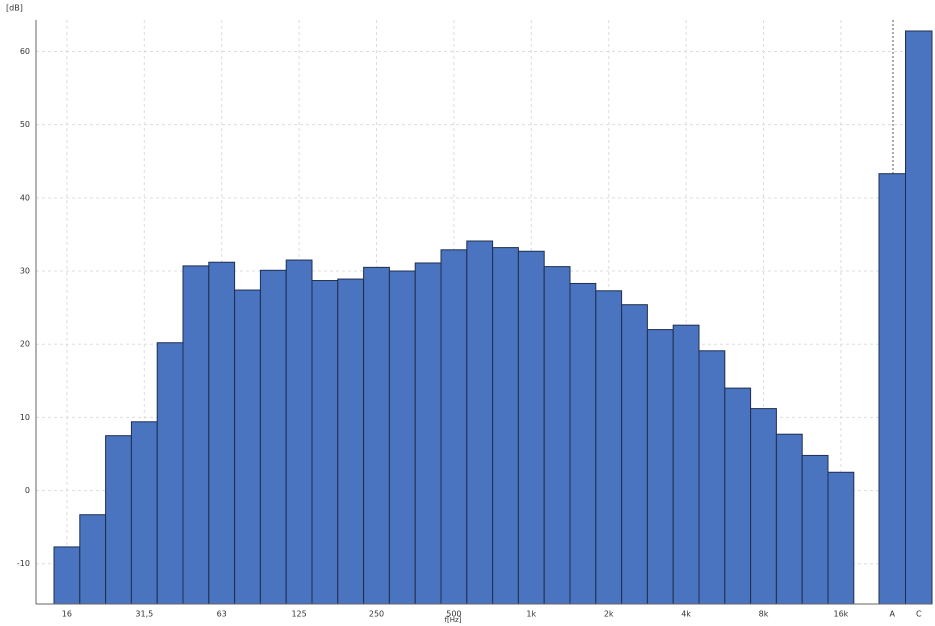 The height and width of the screenshot is (626, 935). What do you see at coordinates (453, 614) in the screenshot?
I see `x-tick-label: 500` at bounding box center [453, 614].